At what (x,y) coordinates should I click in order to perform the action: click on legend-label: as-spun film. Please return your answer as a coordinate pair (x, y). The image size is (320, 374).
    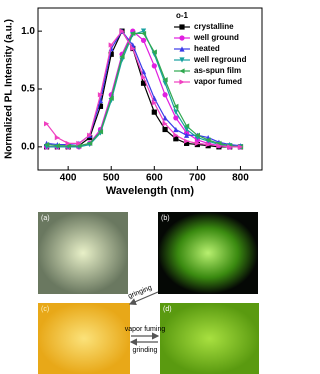
    Looking at the image, I should click on (217, 70).